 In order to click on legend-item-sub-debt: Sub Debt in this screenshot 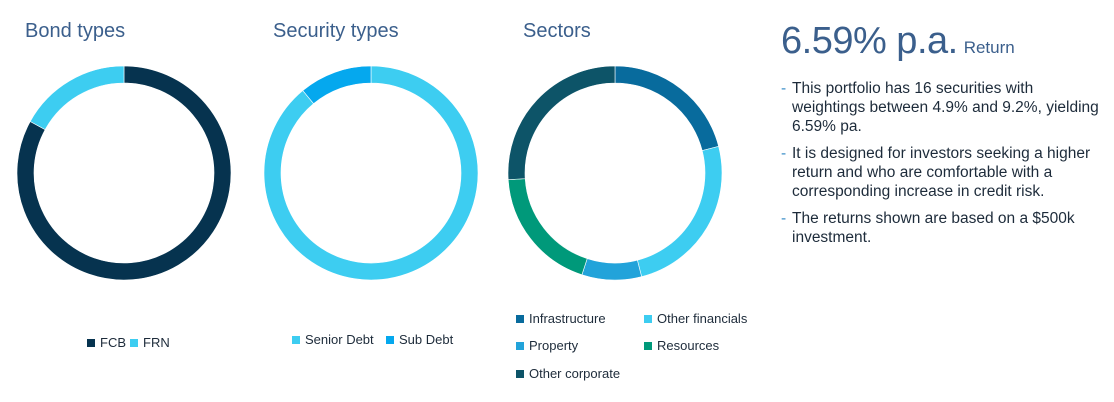, I will do `click(419, 339)`.